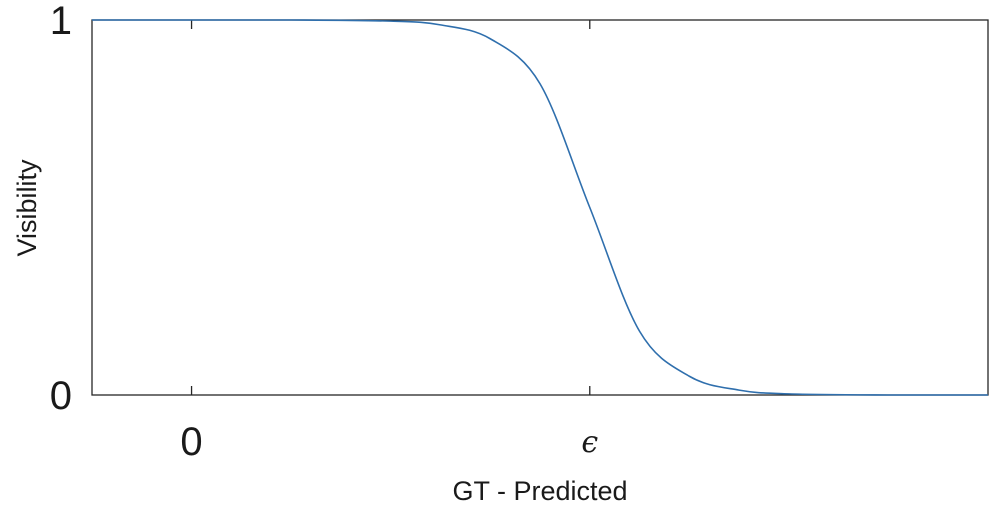 The height and width of the screenshot is (516, 998). Describe the element at coordinates (589, 442) in the screenshot. I see `x-tick-label: ϵ` at that location.